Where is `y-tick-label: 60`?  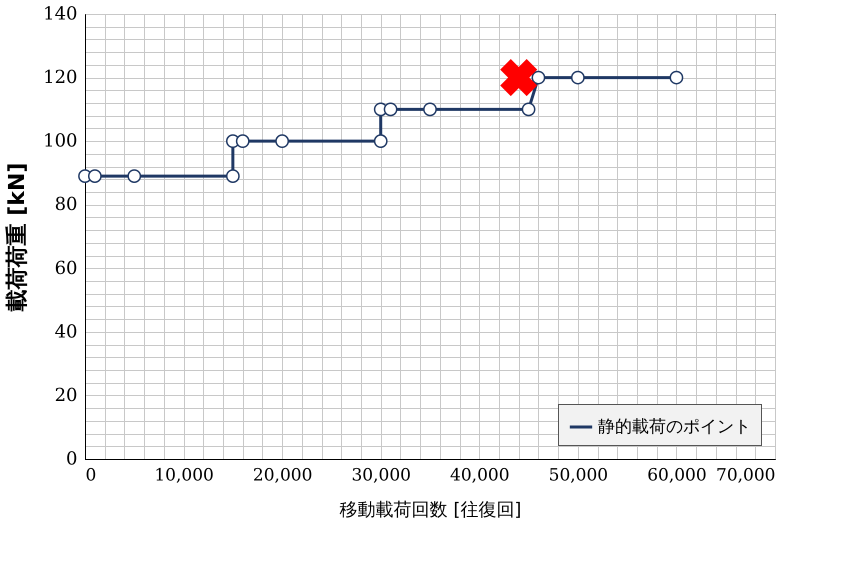 y-tick-label: 60 is located at coordinates (66, 268).